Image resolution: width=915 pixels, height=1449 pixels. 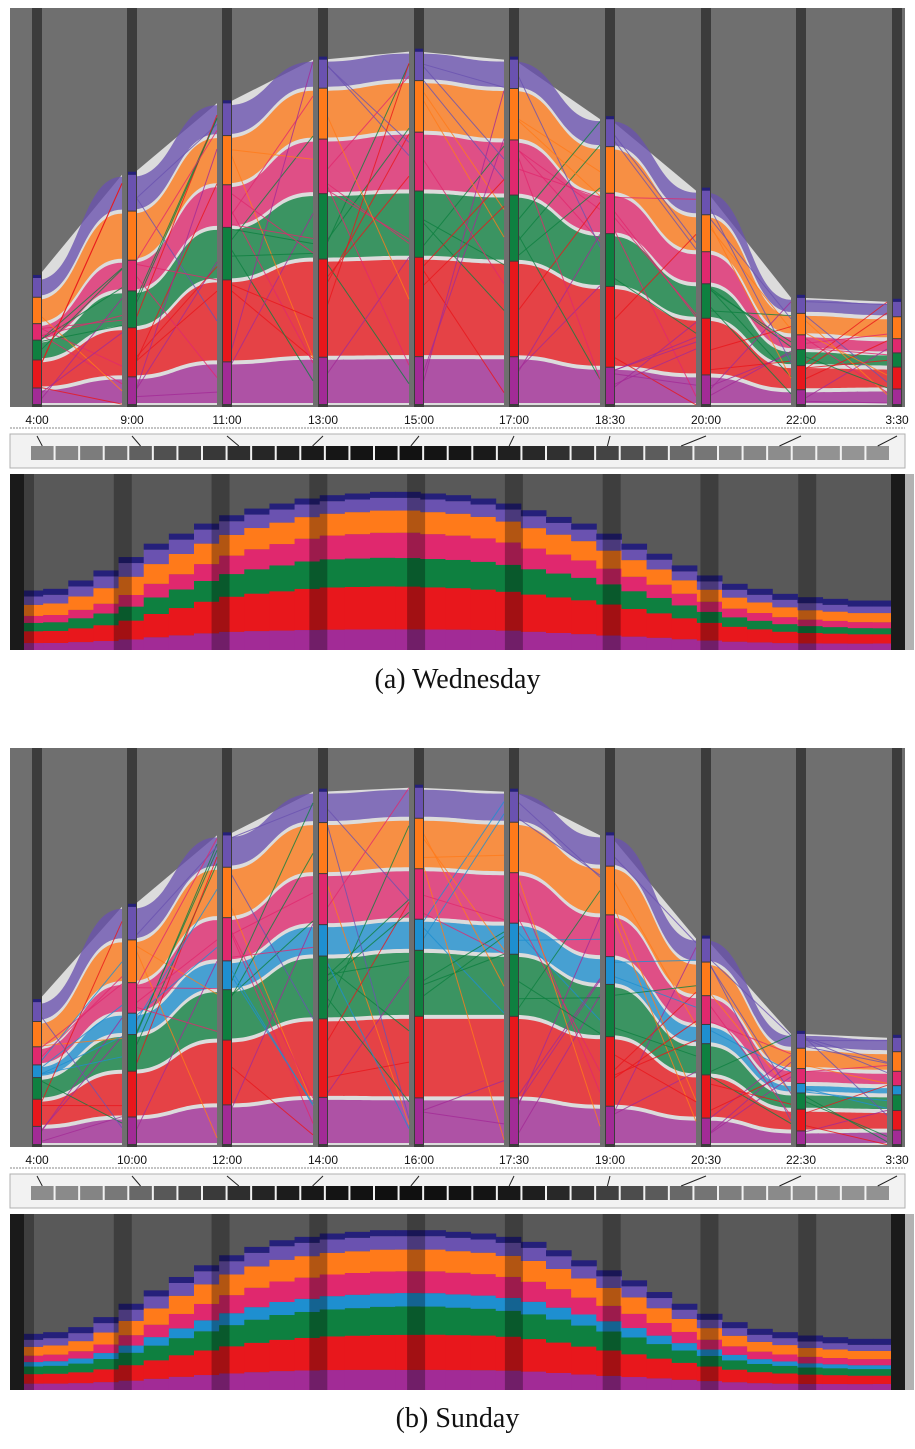 I want to click on ribbon-crimson, so click(x=844, y=344).